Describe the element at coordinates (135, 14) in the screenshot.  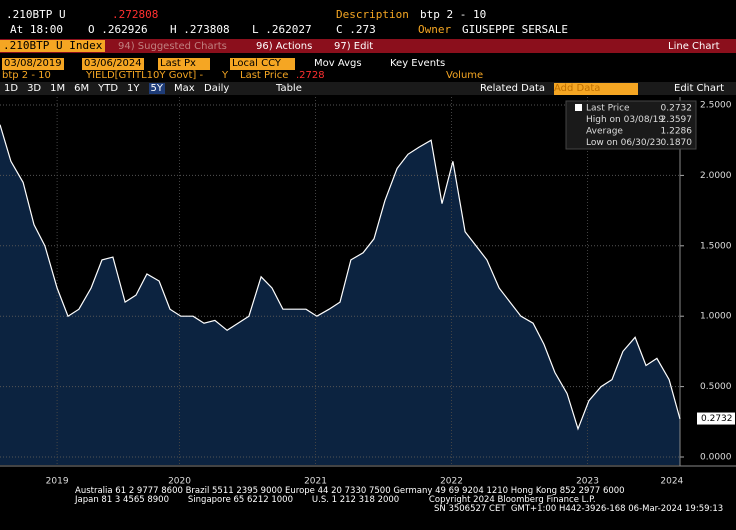
I see `price: .272808` at that location.